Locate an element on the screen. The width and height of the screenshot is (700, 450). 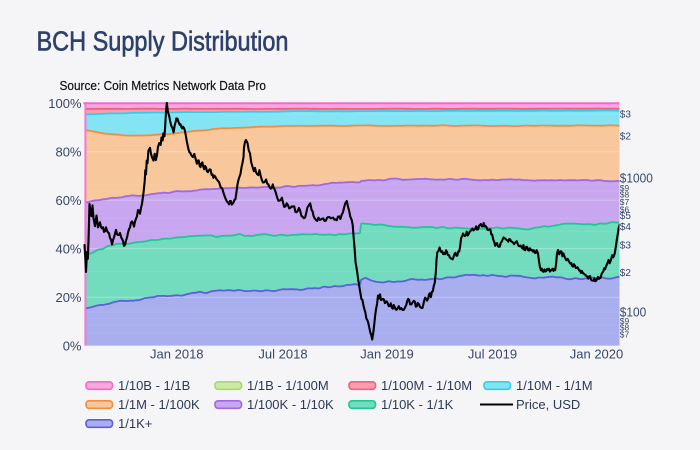
svg-text: Price, USD is located at coordinates (548, 404).